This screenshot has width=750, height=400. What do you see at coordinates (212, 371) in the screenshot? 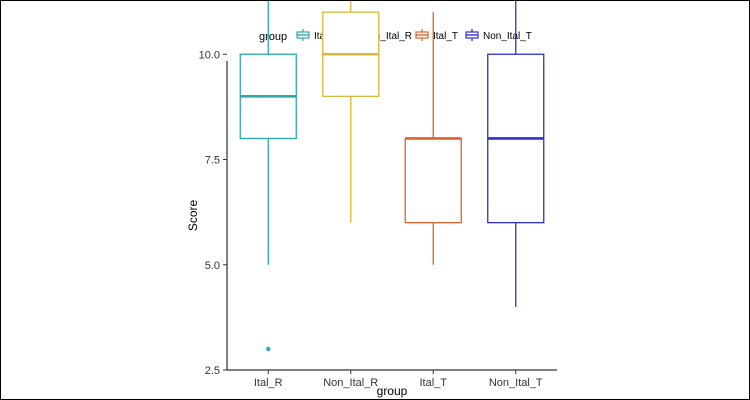
I see `y-tick-label: 2.5` at bounding box center [212, 371].